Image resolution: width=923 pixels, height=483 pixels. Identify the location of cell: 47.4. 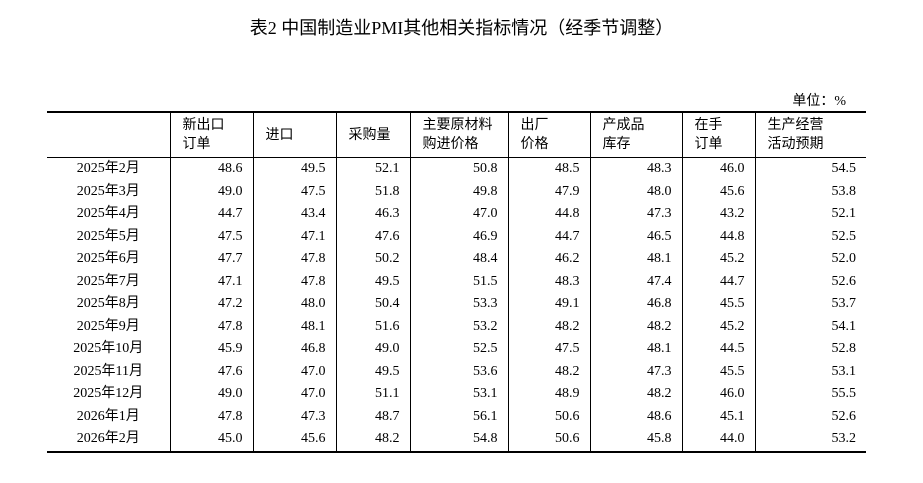
(635, 281).